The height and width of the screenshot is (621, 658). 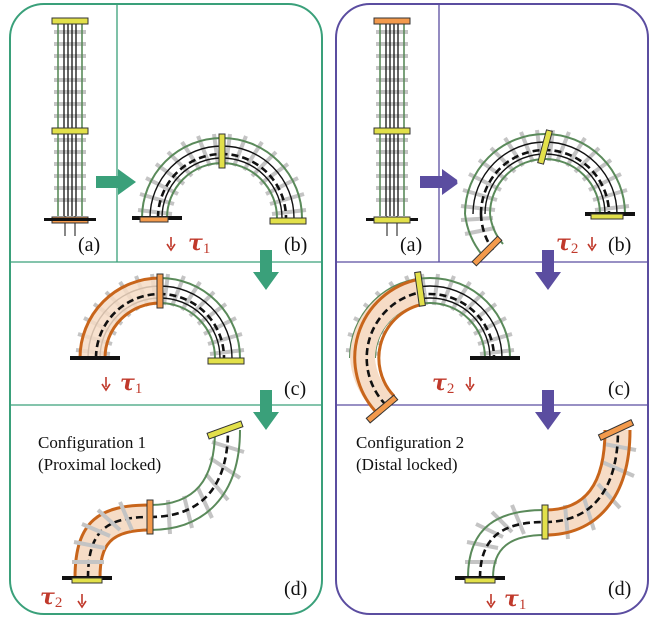 What do you see at coordinates (410, 442) in the screenshot?
I see `config-title: Configuration 2` at bounding box center [410, 442].